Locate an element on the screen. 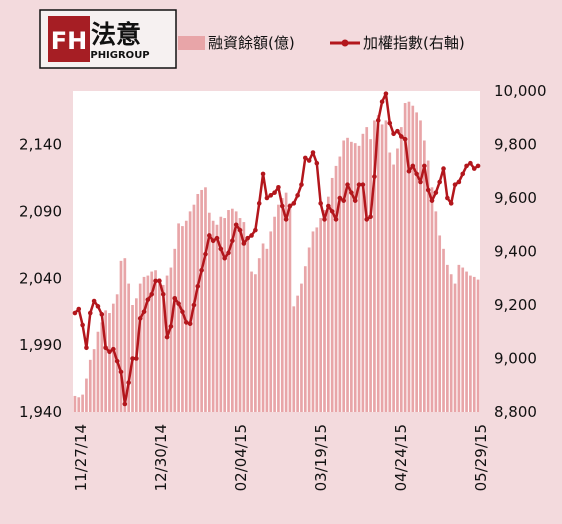 The image size is (562, 524). right-axis-tick-label: 9,600 is located at coordinates (515, 198).